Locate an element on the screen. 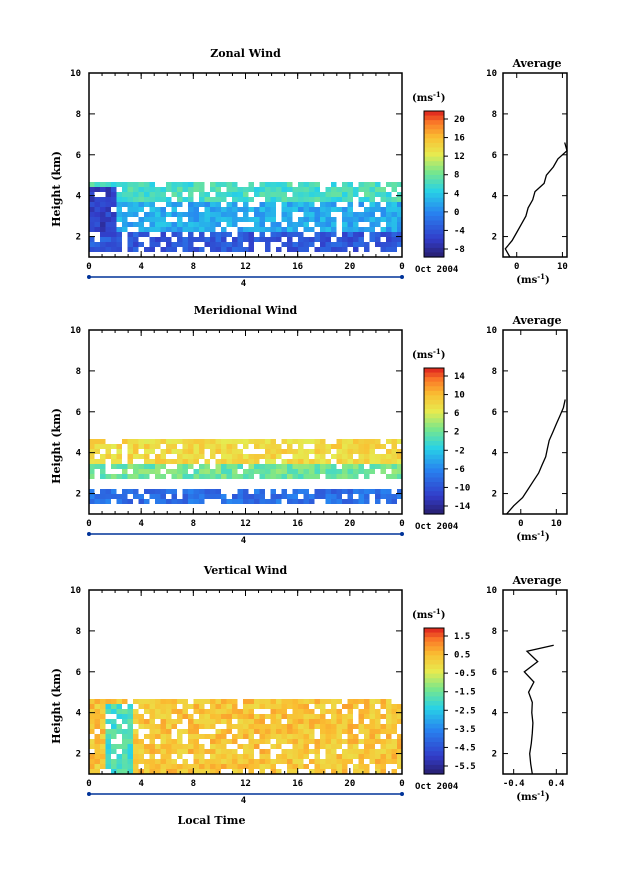 This screenshot has width=624, height=873. y-axis-label: Height (km) is located at coordinates (56, 446).